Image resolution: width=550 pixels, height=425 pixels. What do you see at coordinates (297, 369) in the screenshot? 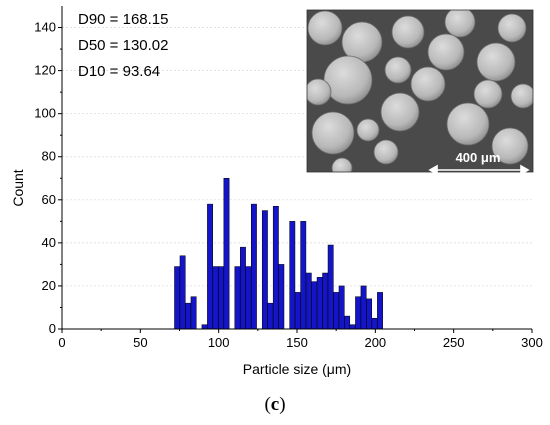
I see `x-axis-label: Particle size (μm)` at bounding box center [297, 369].